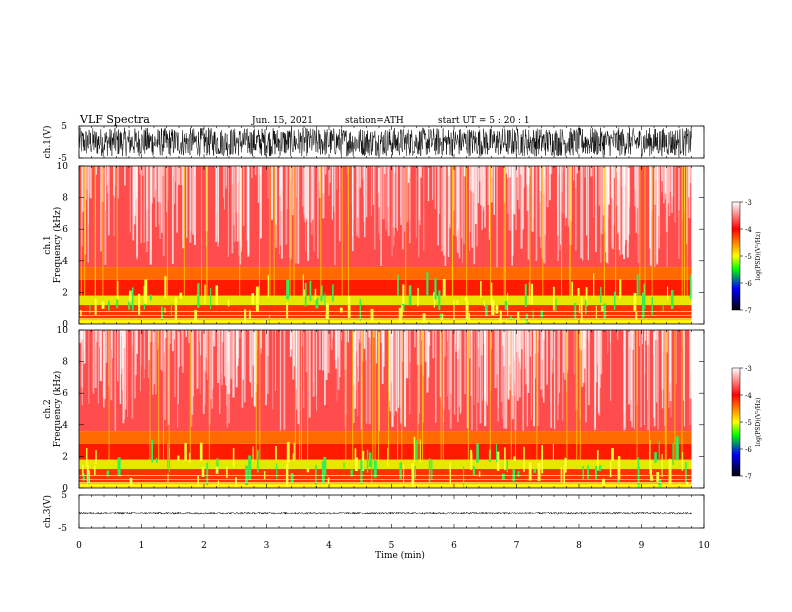 The height and width of the screenshot is (612, 792). Describe the element at coordinates (746, 257) in the screenshot. I see `colorbar-ch1: -3 -4 -5 -6 -7 log(PSD)(V²/Hz)` at that location.